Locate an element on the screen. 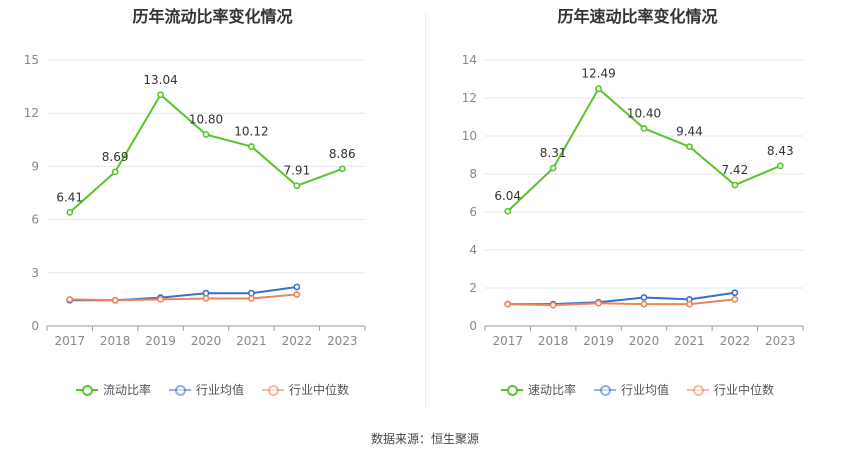 The width and height of the screenshot is (850, 459). data-label: 9.44 is located at coordinates (689, 132).